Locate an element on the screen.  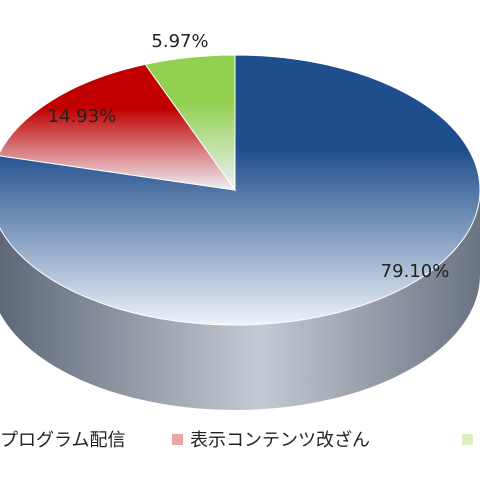
value-label: 14.93% is located at coordinates (82, 116).